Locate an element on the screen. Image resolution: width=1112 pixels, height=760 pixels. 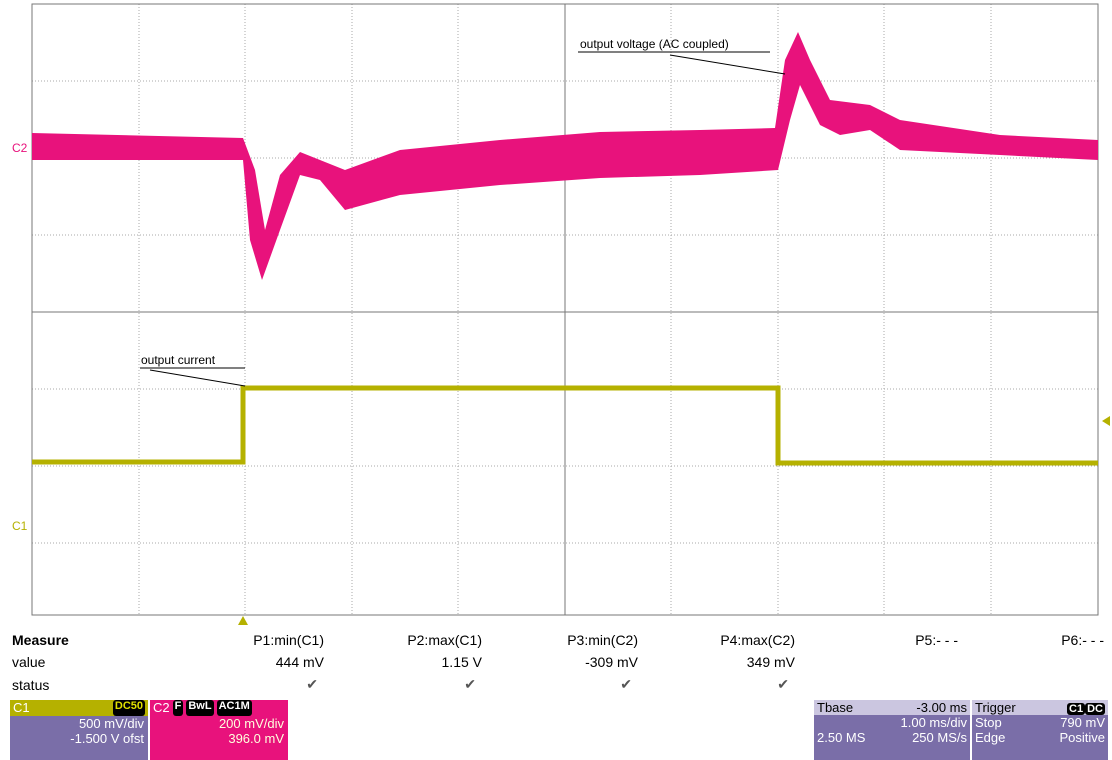
c2-box: C2 F BwL AC1M 200 mV/div 396.0 mV is located at coordinates (219, 730).